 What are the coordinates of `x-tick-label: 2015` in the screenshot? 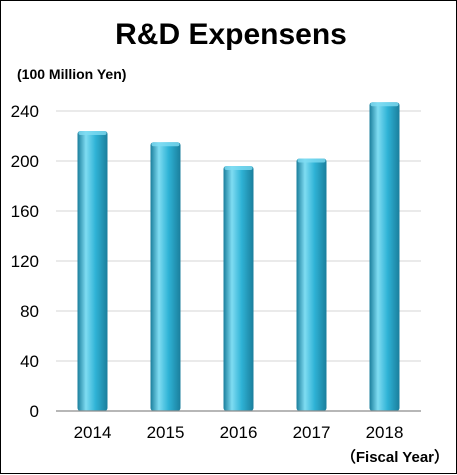 It's located at (166, 432).